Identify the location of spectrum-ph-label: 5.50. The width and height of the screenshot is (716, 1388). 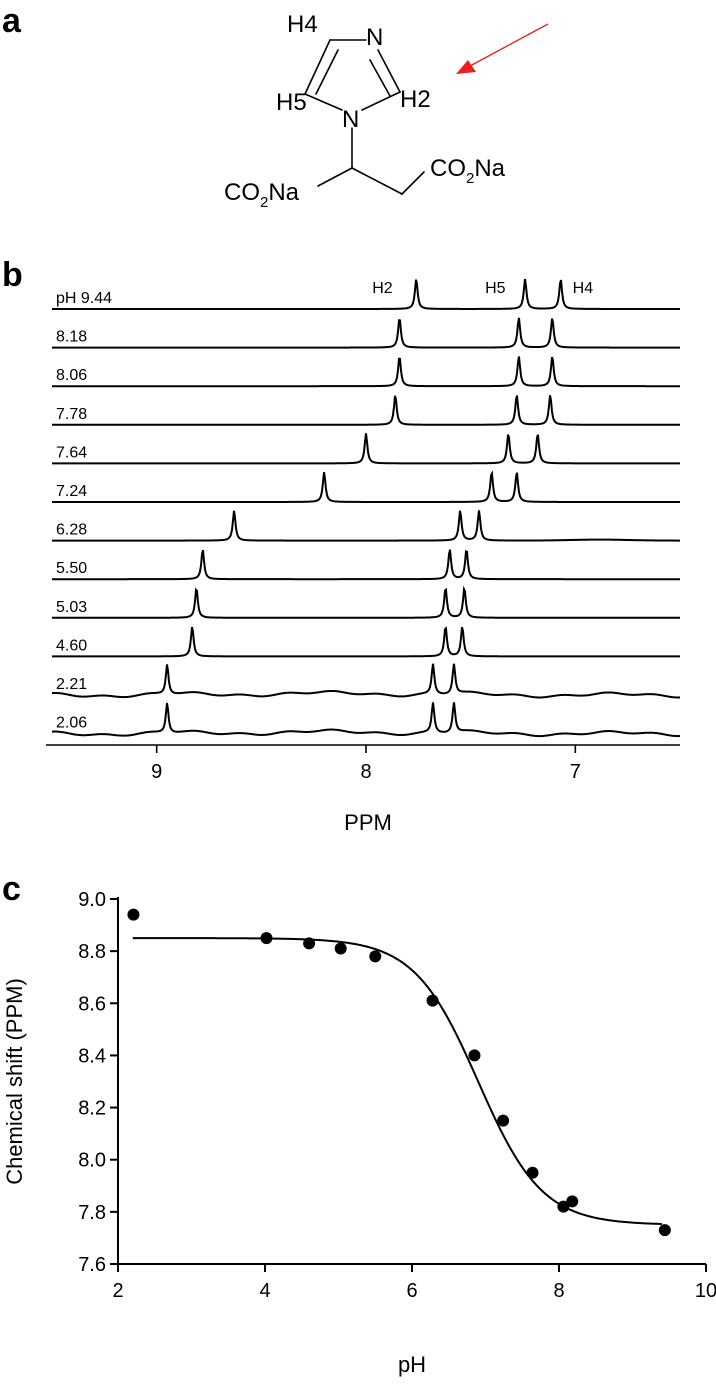
(71, 568).